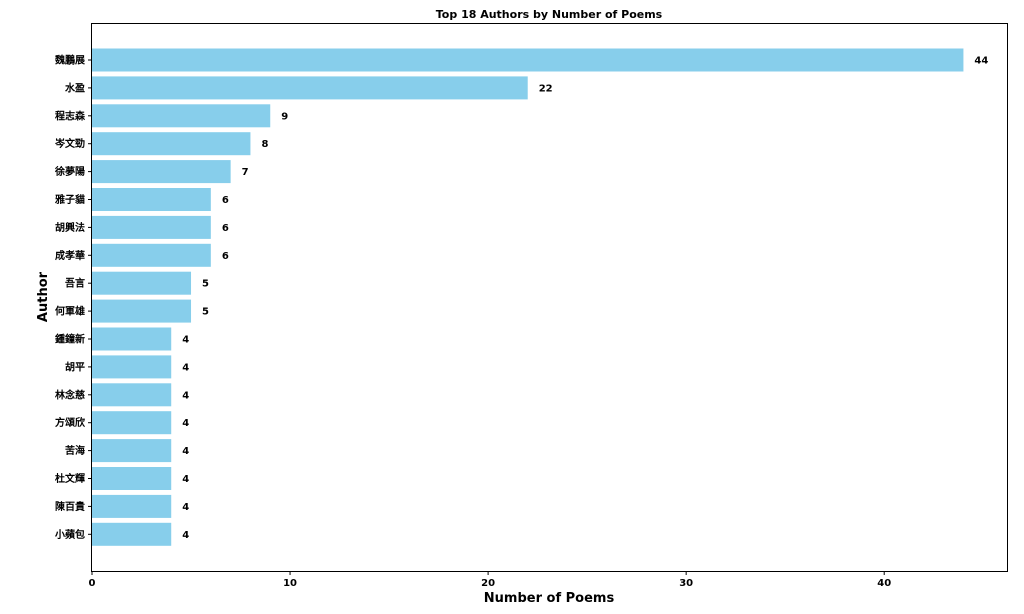 The width and height of the screenshot is (1024, 614). What do you see at coordinates (70, 115) in the screenshot?
I see `y-tick-label: 程志森` at bounding box center [70, 115].